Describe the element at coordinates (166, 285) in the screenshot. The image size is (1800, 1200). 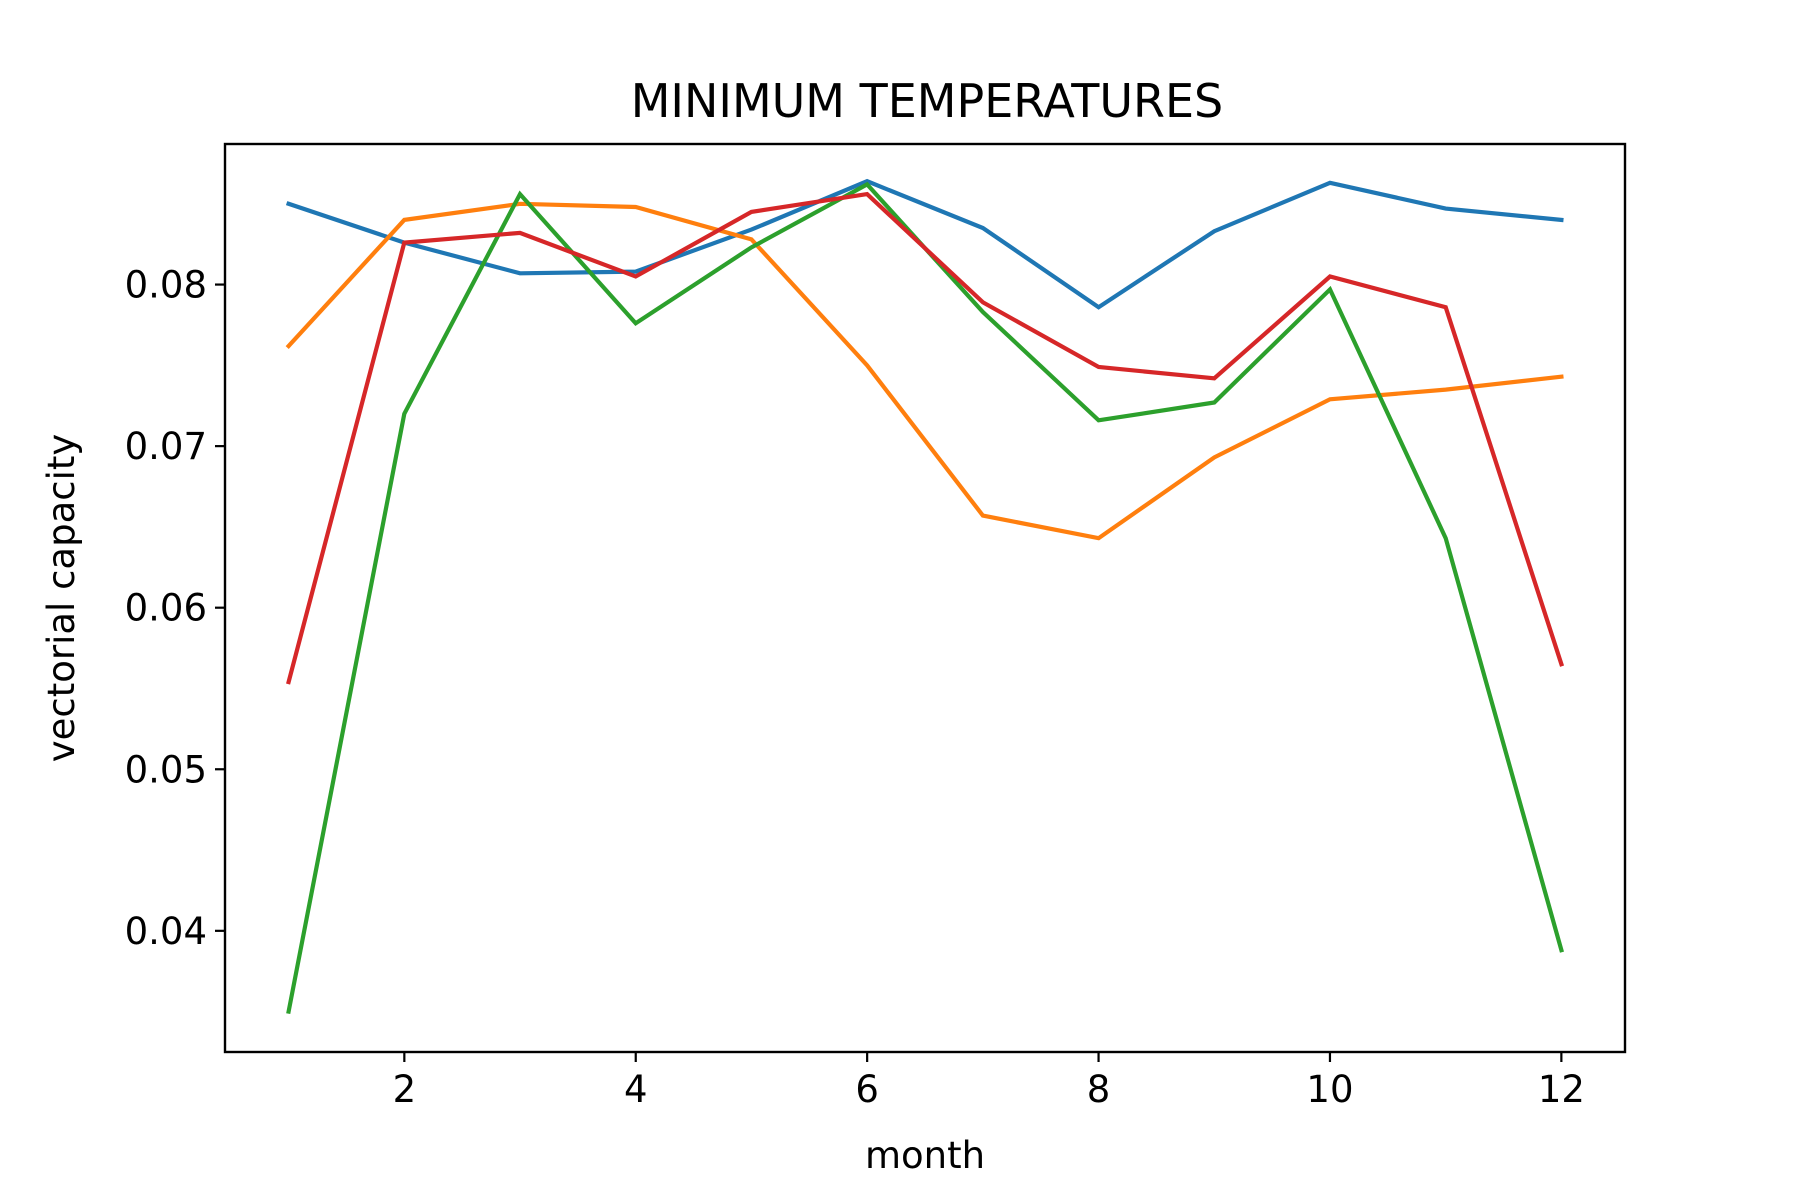
I see `y-tick-label: 0.08` at that location.